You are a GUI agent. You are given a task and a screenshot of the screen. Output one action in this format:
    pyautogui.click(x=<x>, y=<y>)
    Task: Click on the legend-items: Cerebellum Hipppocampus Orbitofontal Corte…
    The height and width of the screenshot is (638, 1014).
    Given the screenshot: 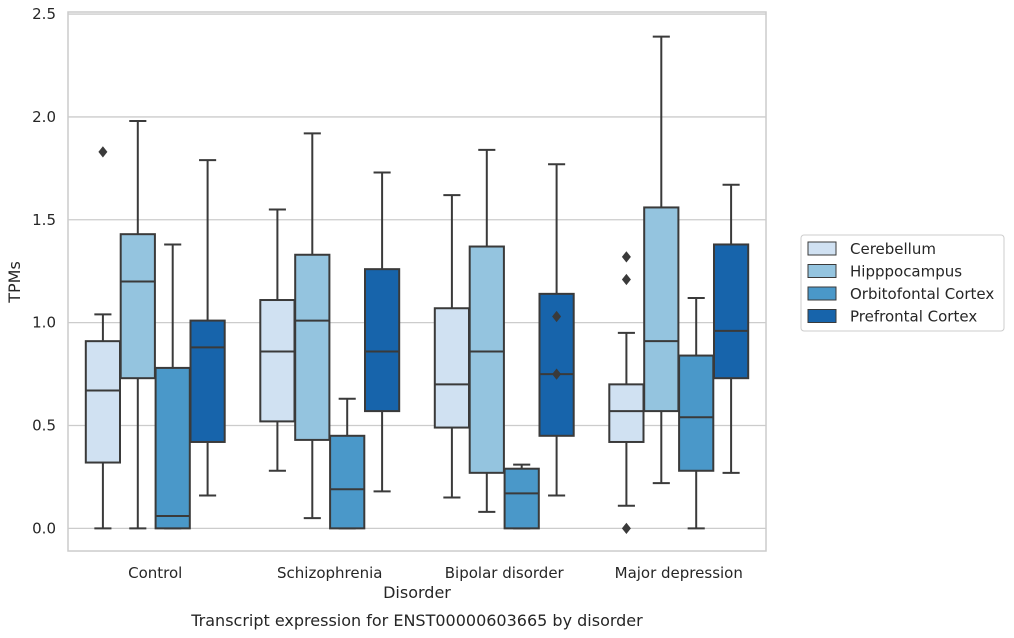 What is the action you would take?
    pyautogui.click(x=900, y=283)
    